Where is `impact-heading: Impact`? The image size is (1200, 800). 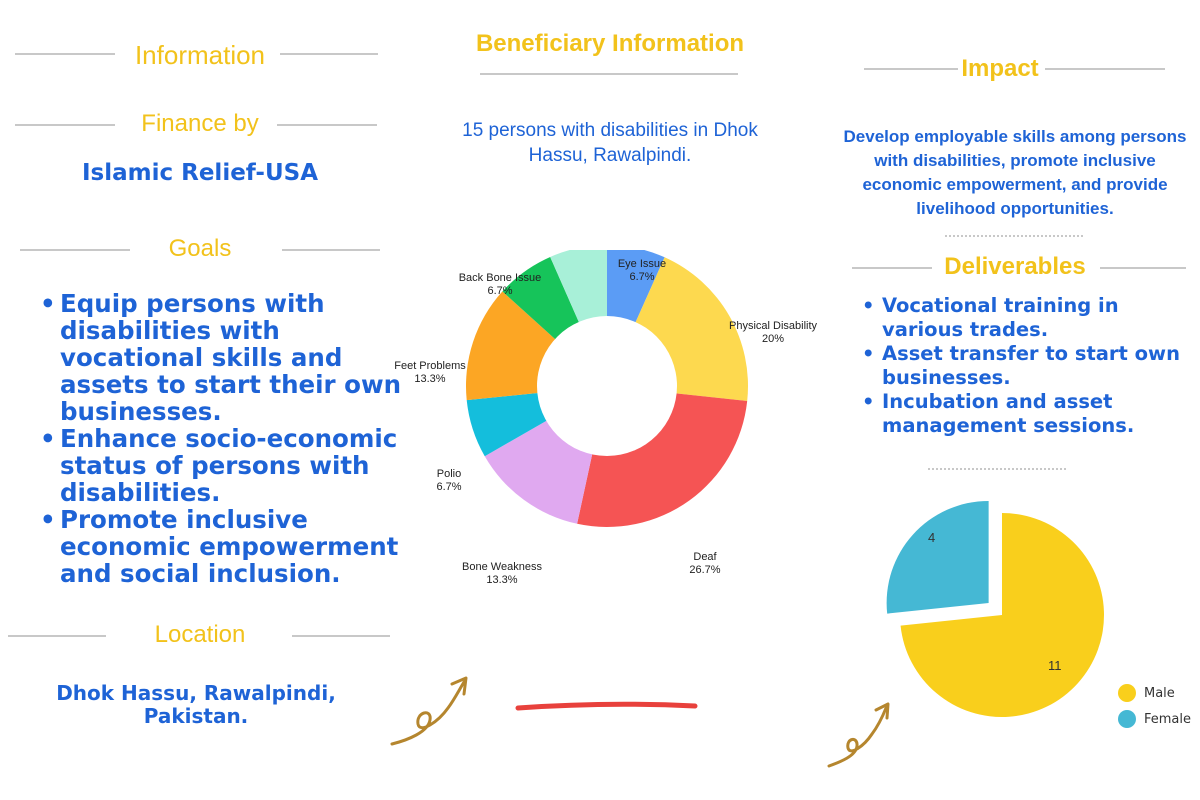 impact-heading: Impact is located at coordinates (1000, 68).